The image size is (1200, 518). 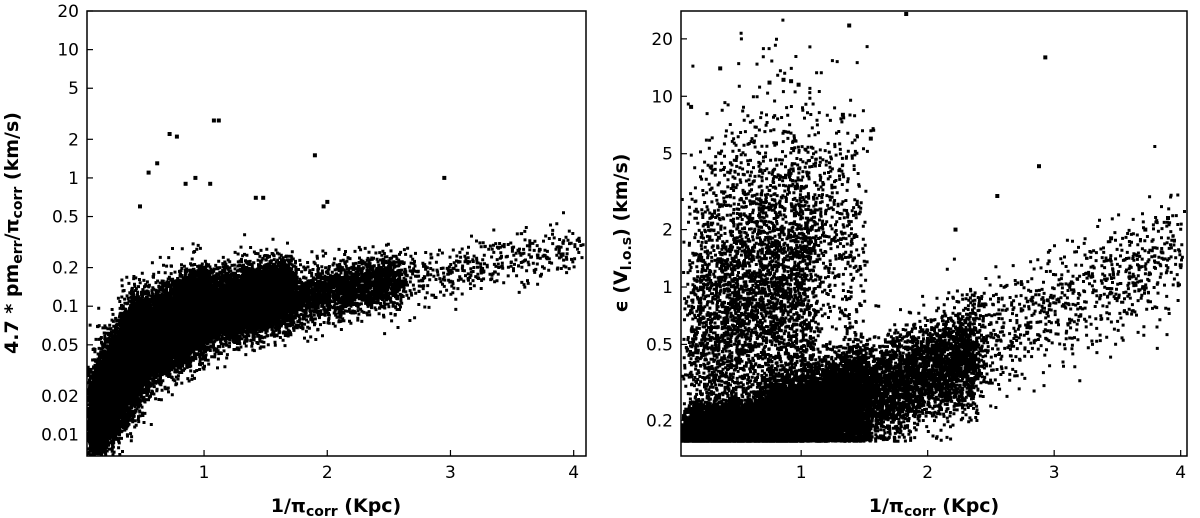 I want to click on right-y-tick-label: 5, so click(x=667, y=155).